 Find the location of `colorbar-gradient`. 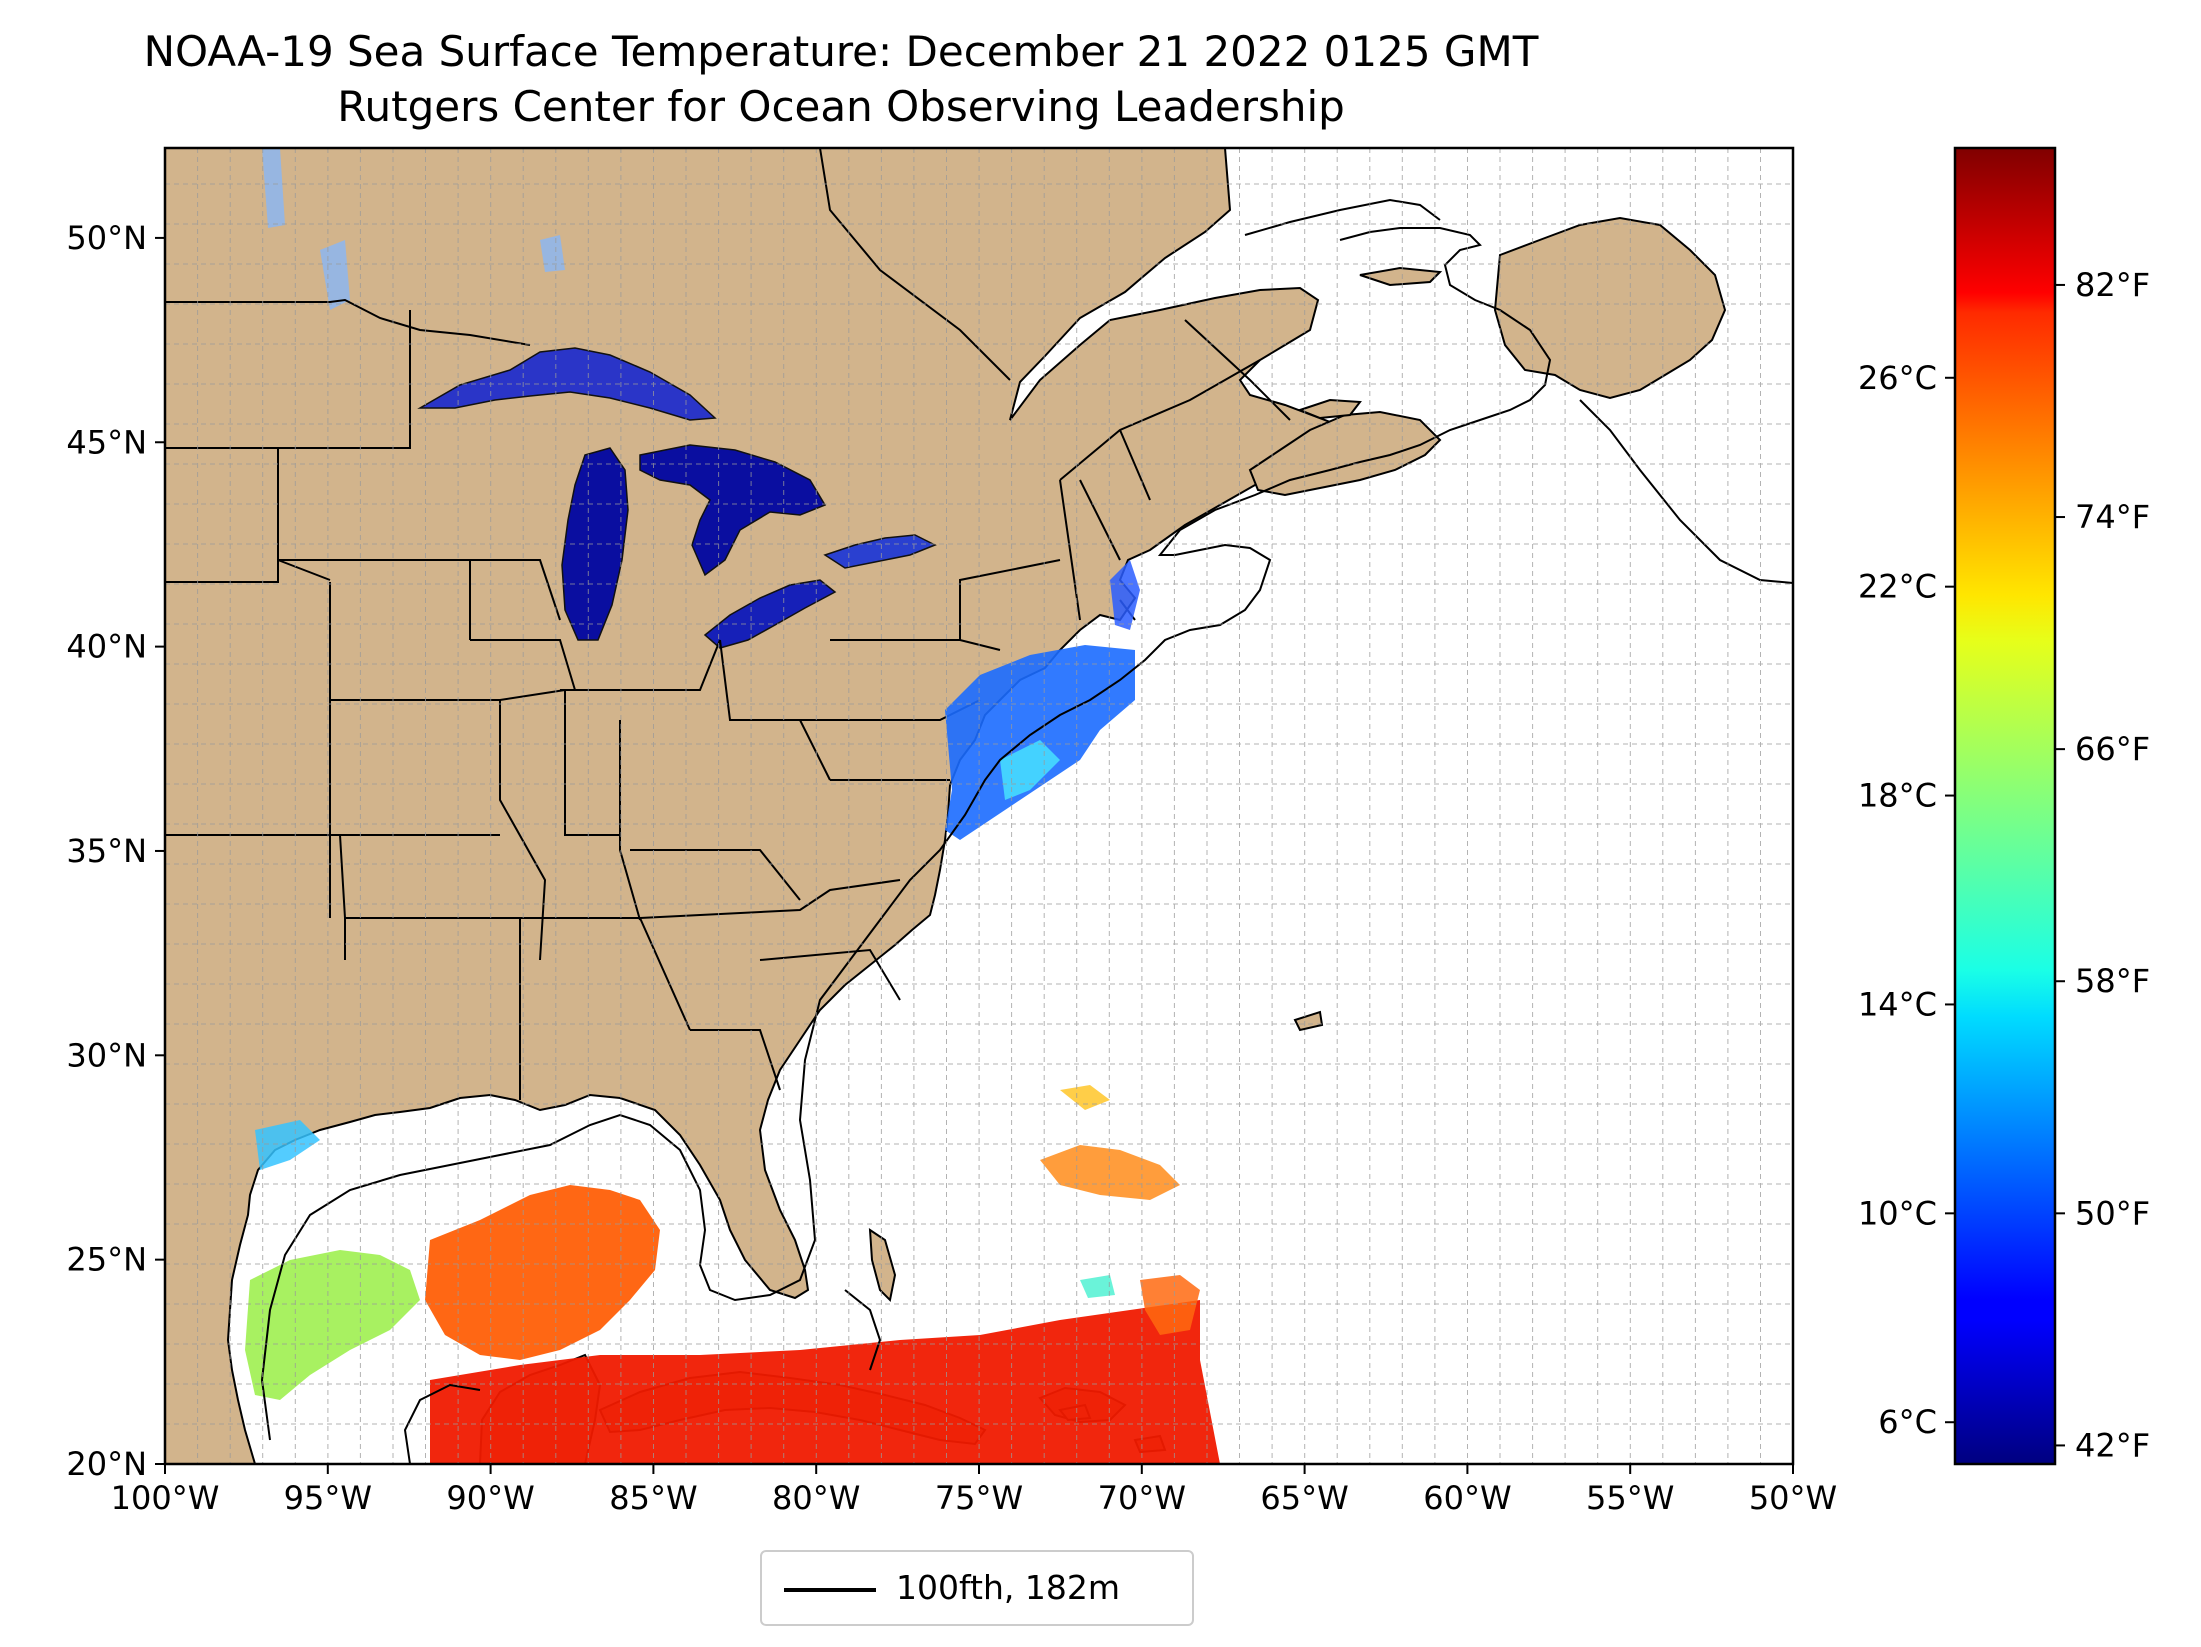

colorbar-gradient is located at coordinates (2005, 806).